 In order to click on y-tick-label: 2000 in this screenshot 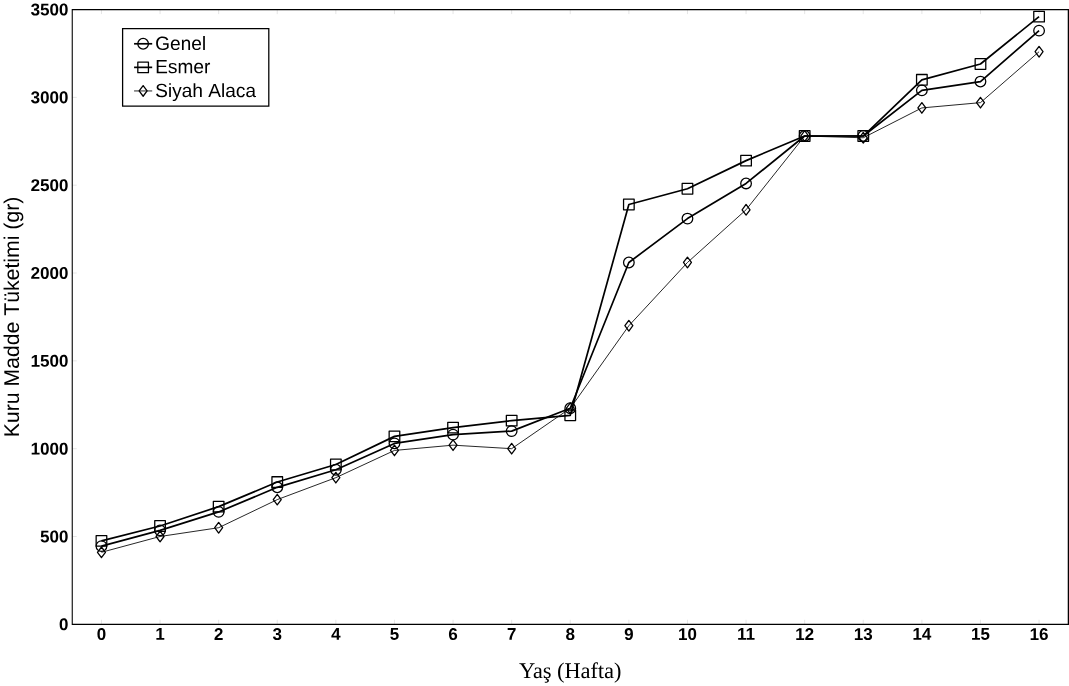, I will do `click(49, 272)`.